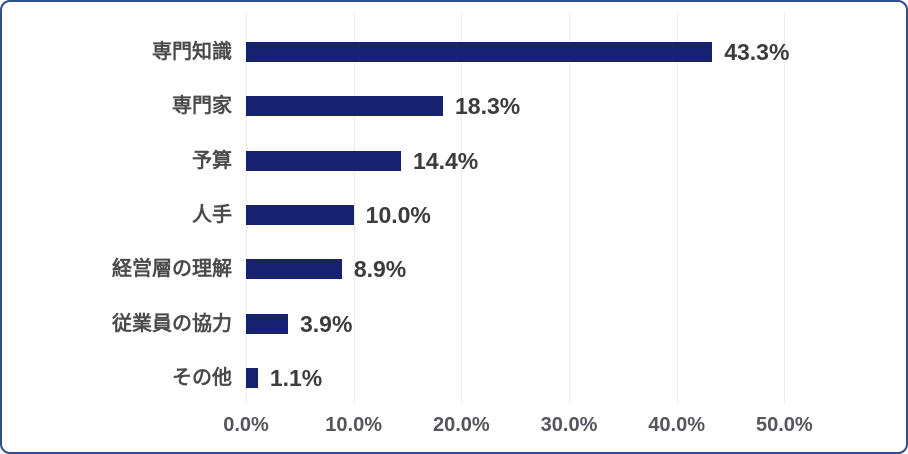 Image resolution: width=908 pixels, height=454 pixels. Describe the element at coordinates (172, 323) in the screenshot. I see `category-label: 従業員の協力` at that location.